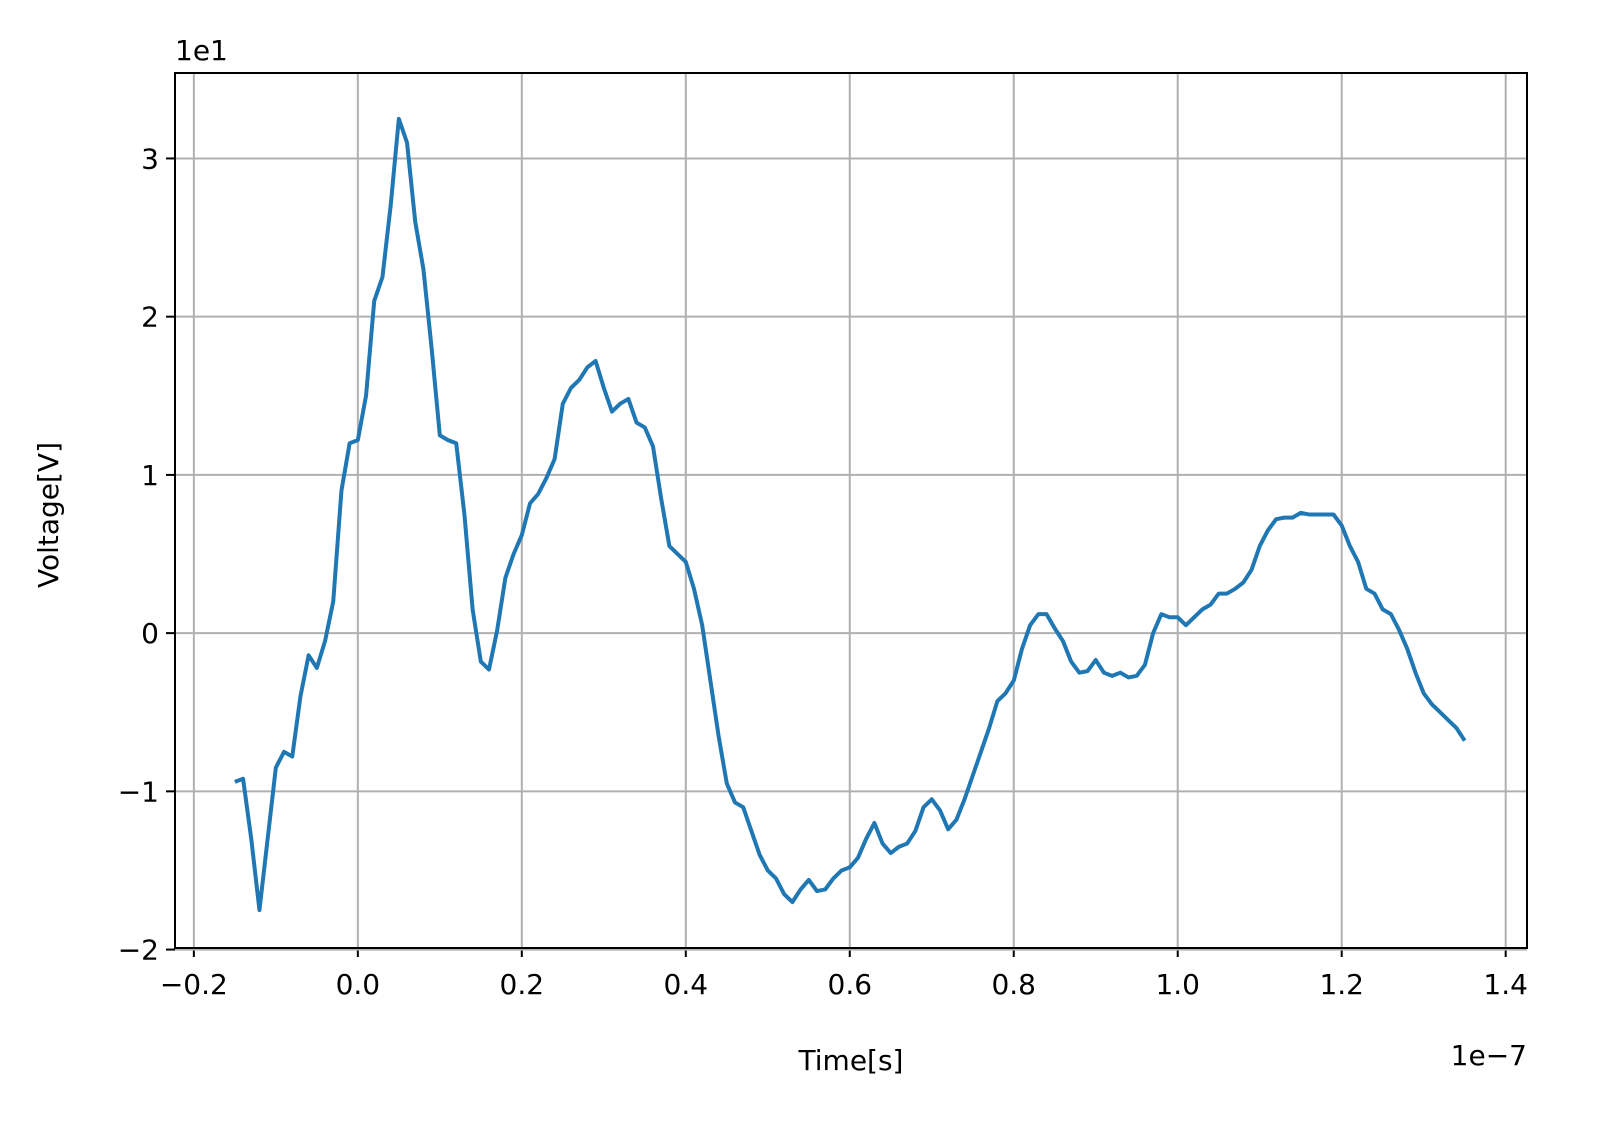 This screenshot has width=1616, height=1145. Describe the element at coordinates (138, 950) in the screenshot. I see `y-tick-label: −2` at that location.